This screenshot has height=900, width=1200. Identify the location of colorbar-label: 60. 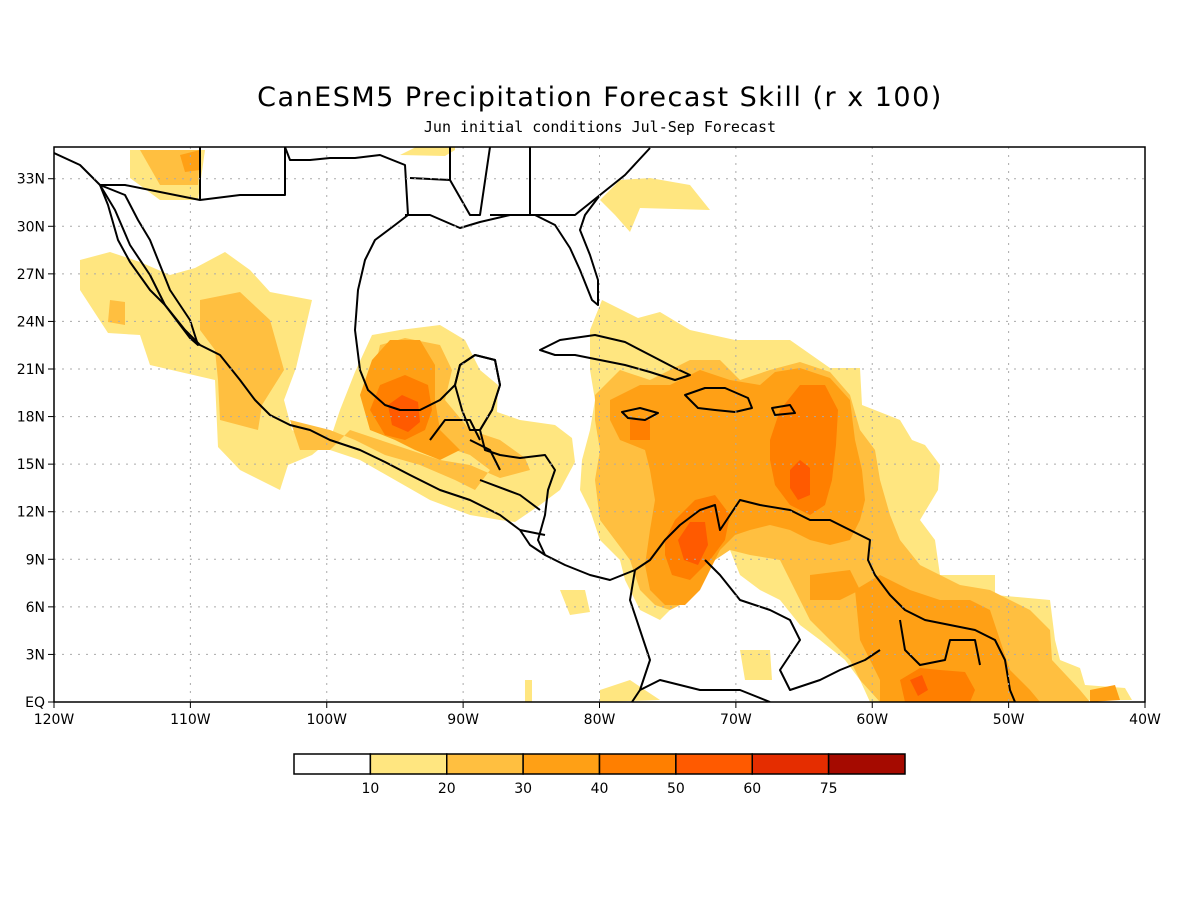
(752, 789).